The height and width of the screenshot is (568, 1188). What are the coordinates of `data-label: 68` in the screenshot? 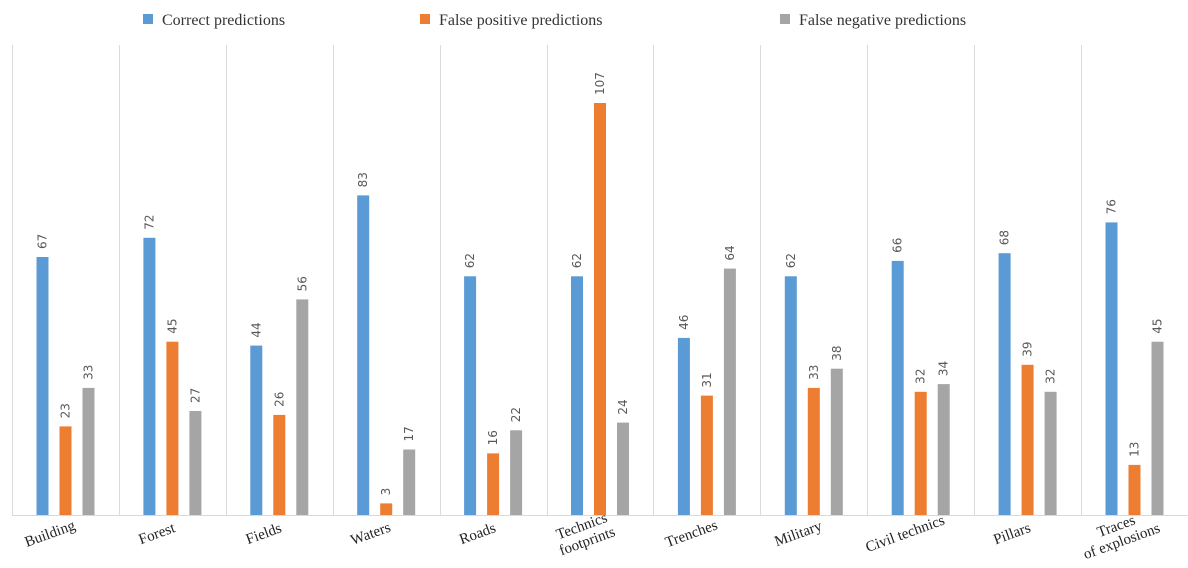 It's located at (1005, 237).